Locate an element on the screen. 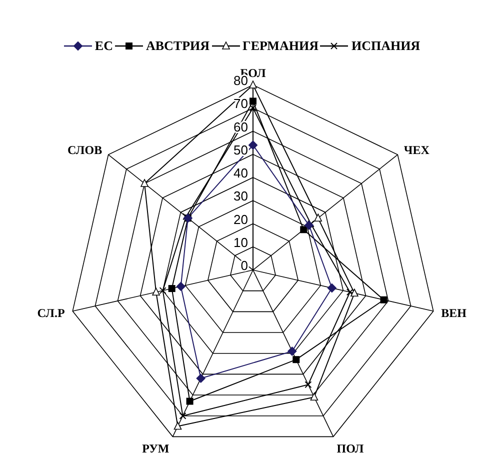 This screenshot has width=488, height=461. y-tick-label: 10 is located at coordinates (241, 242).